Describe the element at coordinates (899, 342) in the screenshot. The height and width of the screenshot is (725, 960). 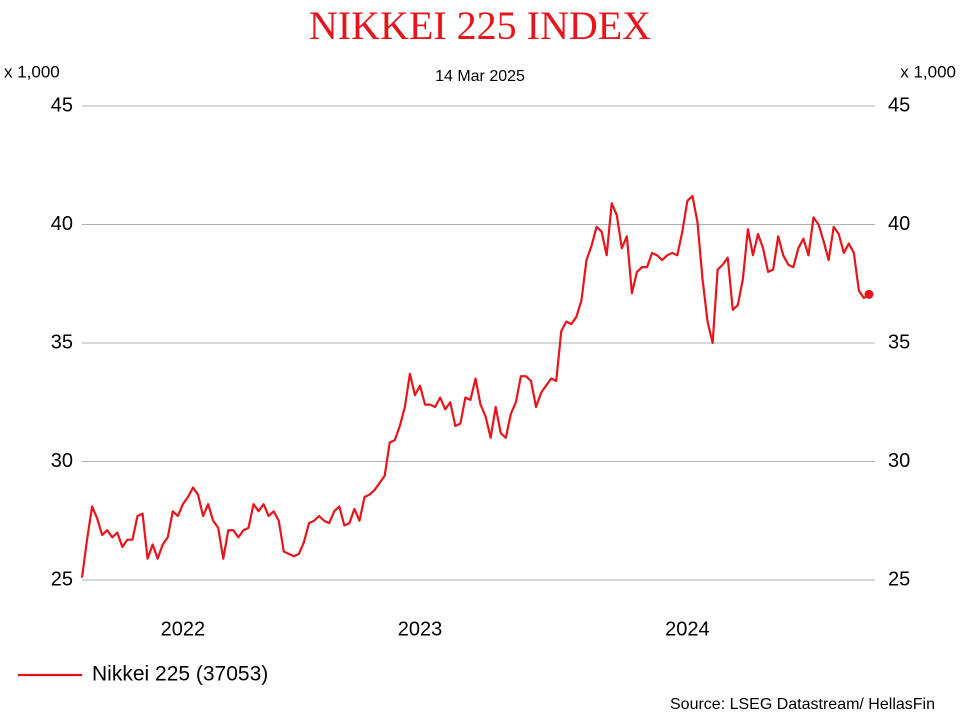
I see `y2-tick-label: 35` at that location.